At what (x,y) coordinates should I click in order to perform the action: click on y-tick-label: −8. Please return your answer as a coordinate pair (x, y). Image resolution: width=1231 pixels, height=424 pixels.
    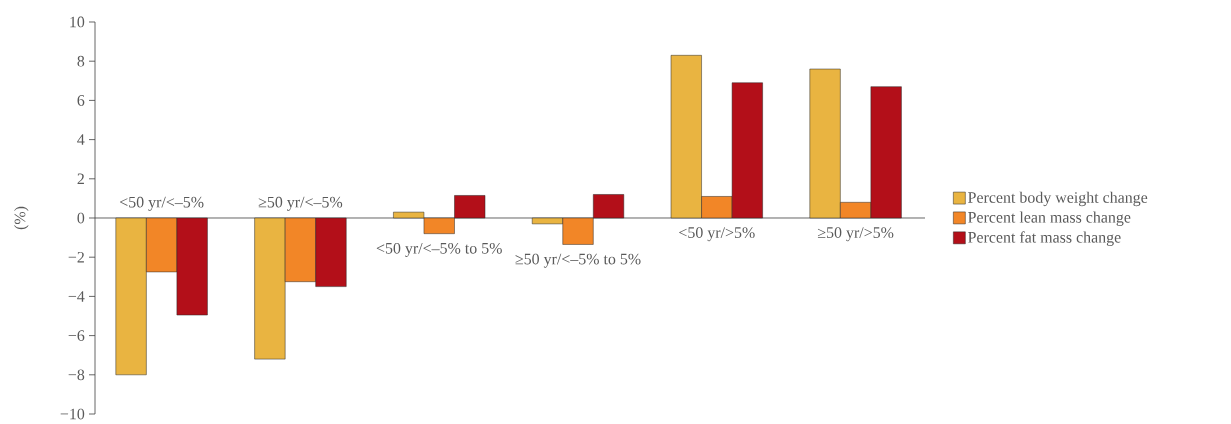
    Looking at the image, I should click on (76, 375).